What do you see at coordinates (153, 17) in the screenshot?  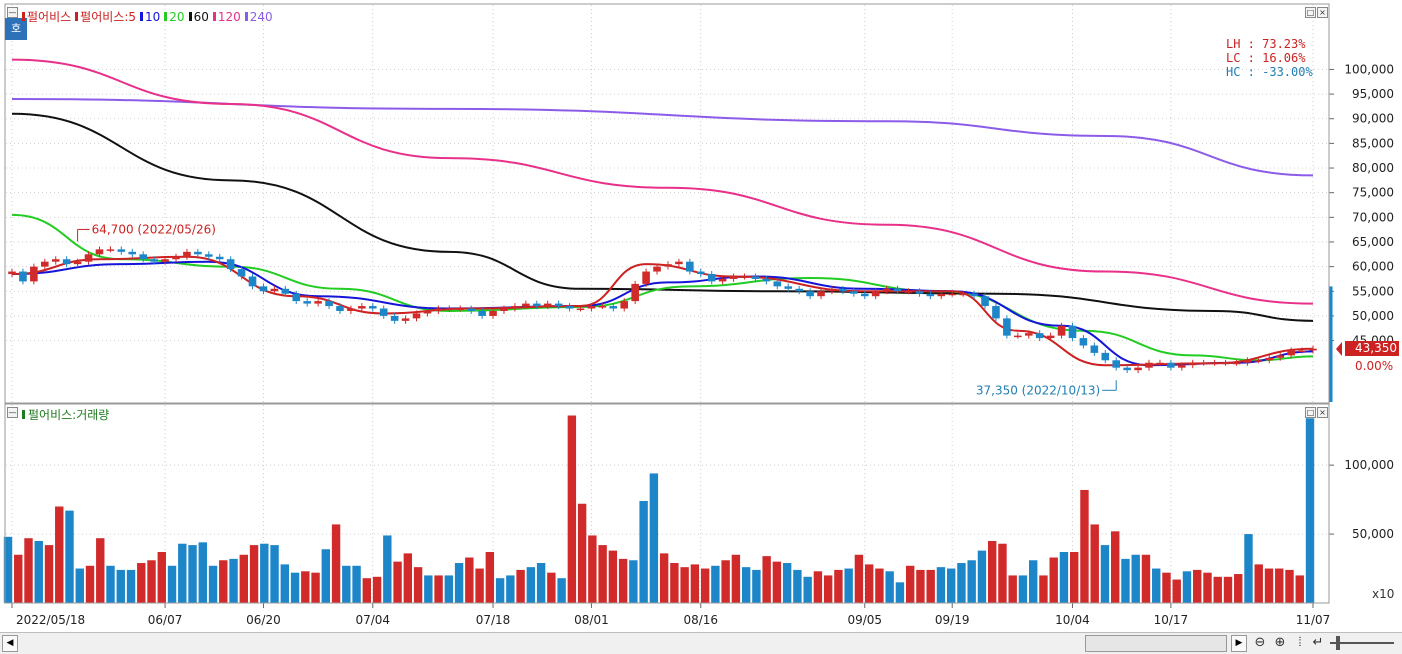 I see `legend-item-2: 10` at bounding box center [153, 17].